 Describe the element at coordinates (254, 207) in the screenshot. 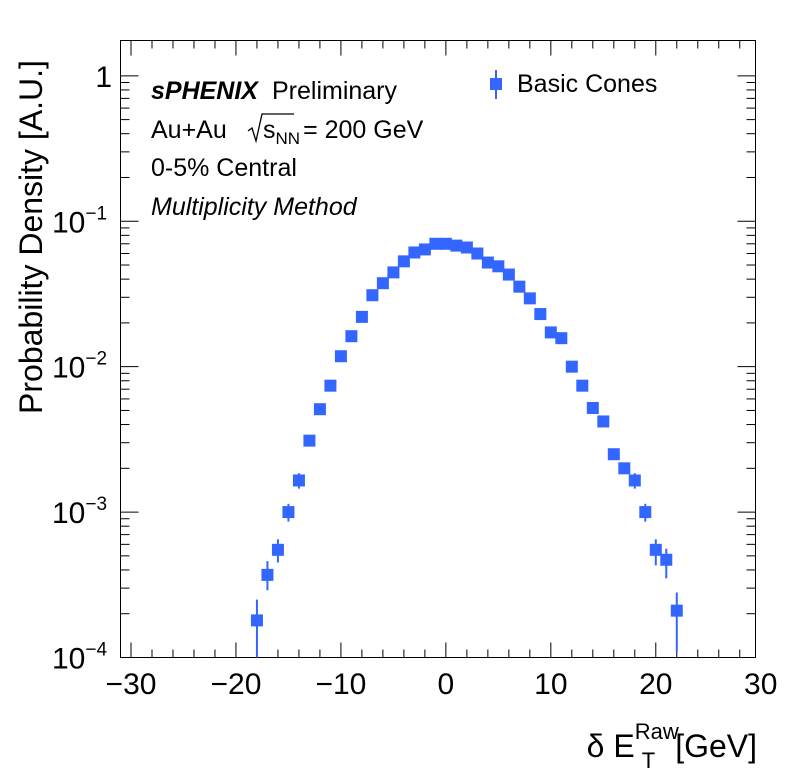

I see `method-label: Multiplicity Method` at that location.